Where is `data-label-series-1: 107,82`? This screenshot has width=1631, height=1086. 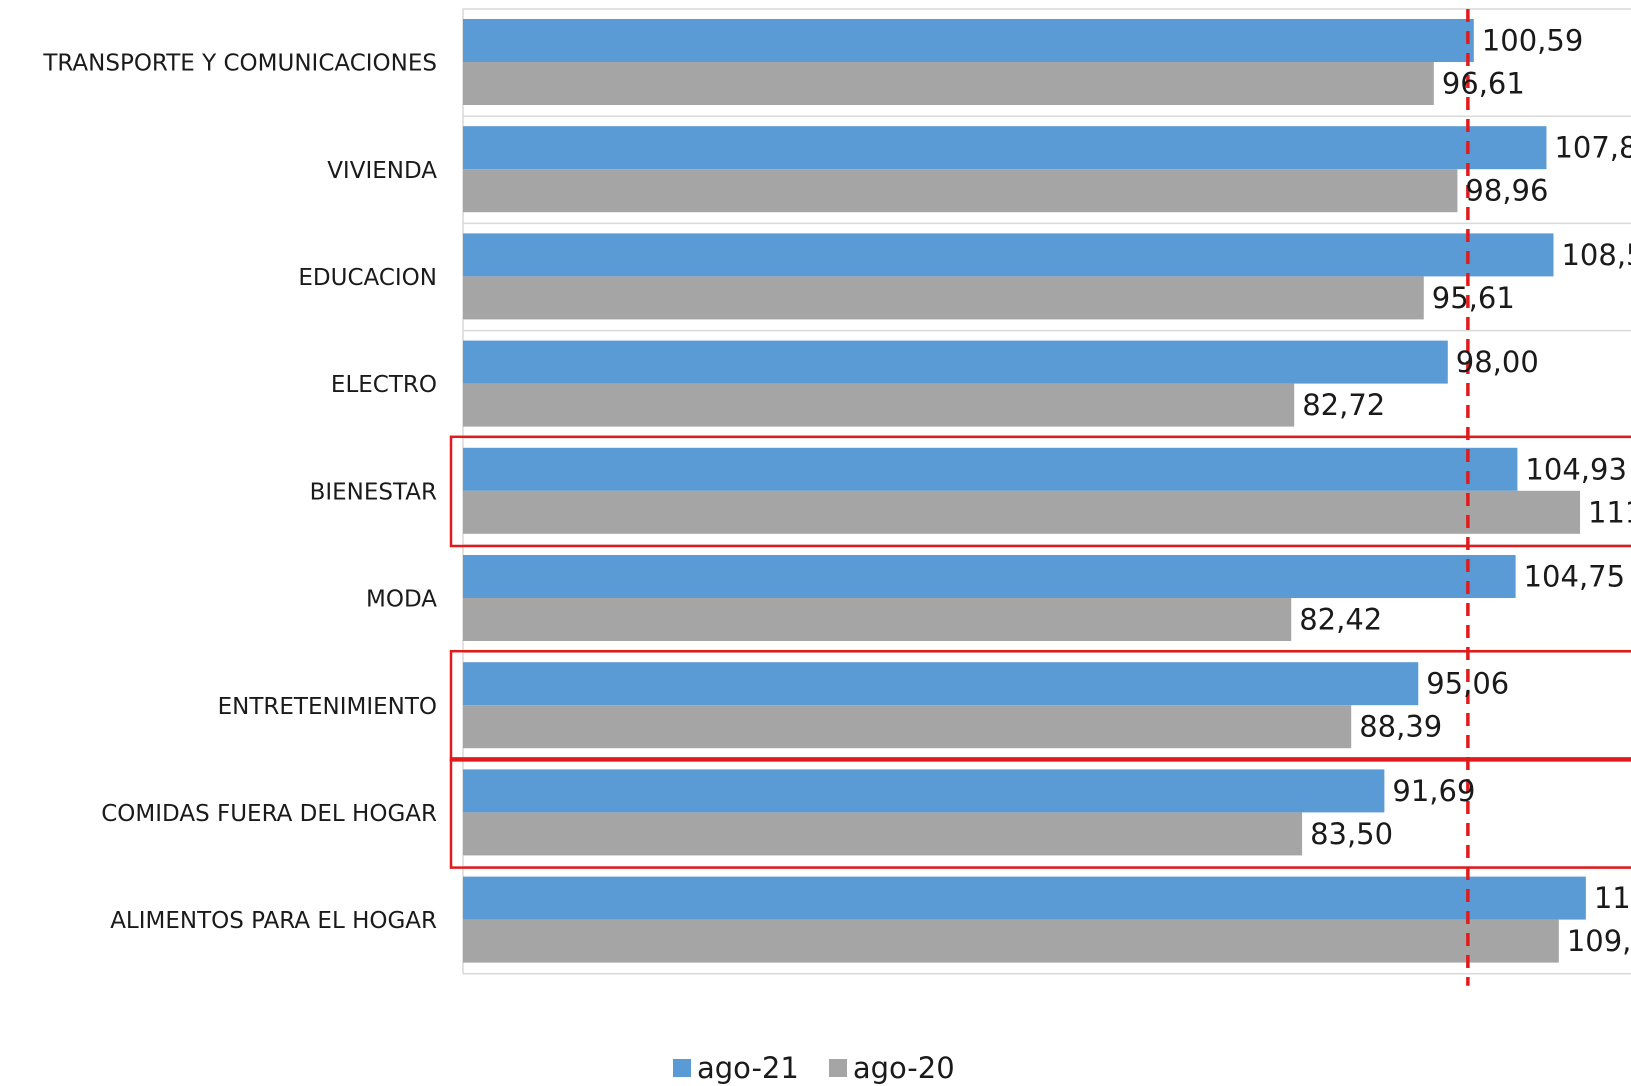
data-label-series-1: 107,82 is located at coordinates (1592, 148).